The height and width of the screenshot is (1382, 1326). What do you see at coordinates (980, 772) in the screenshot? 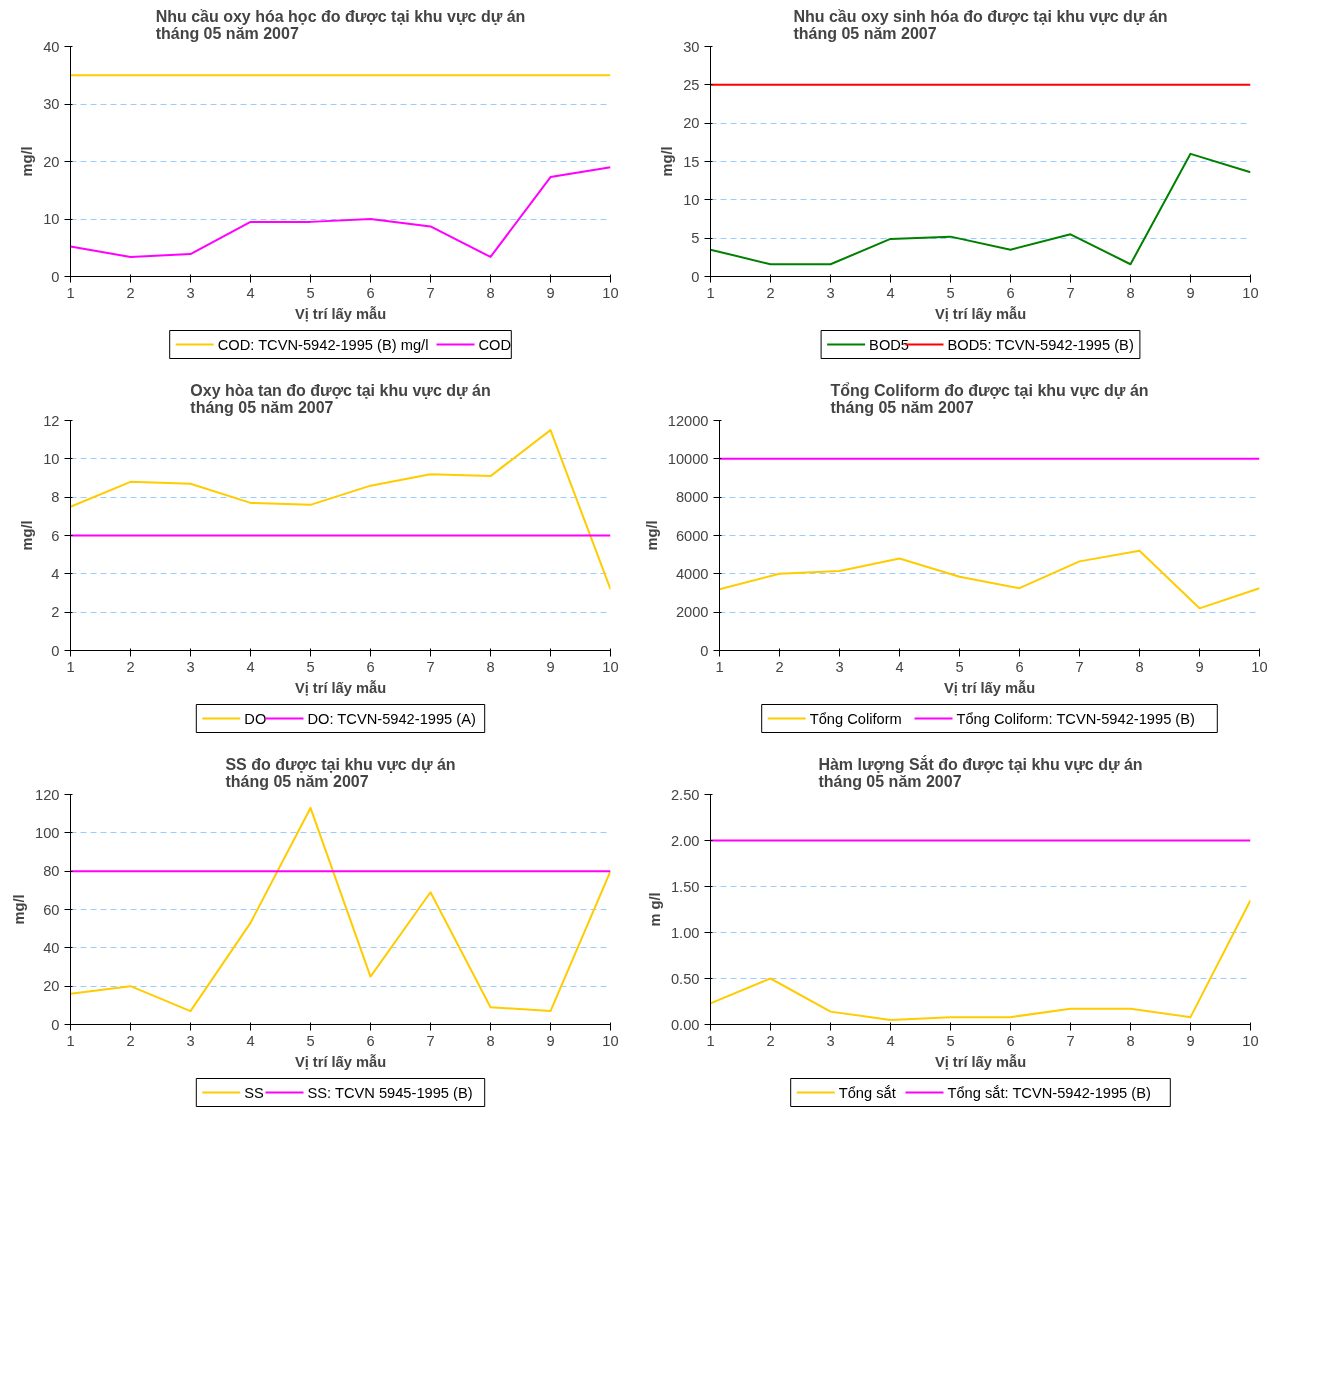
I see `chart-title: Hàm lượng Sắt đo được tại khu vực dự án tháng 05 năm 2007` at bounding box center [980, 772].